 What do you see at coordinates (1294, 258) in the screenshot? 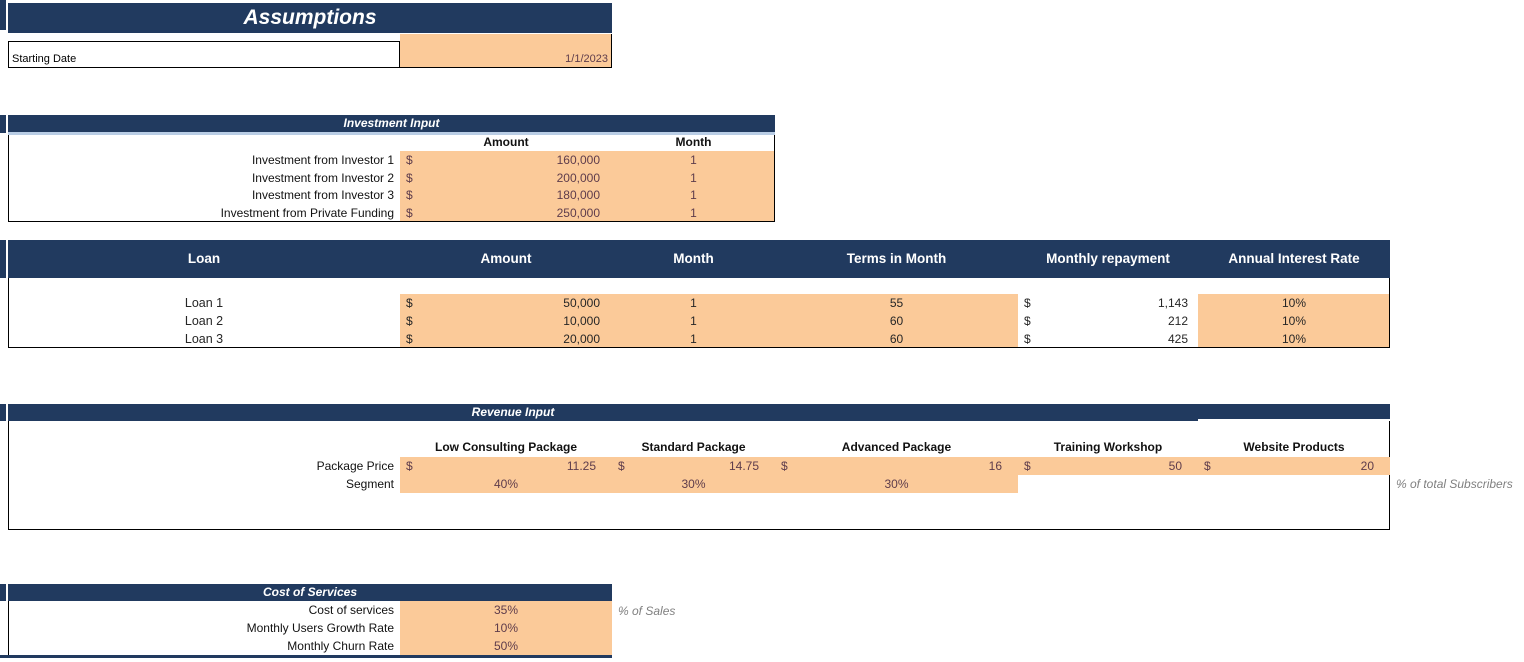
I see `loan-col-interest: Annual Interest Rate` at bounding box center [1294, 258].